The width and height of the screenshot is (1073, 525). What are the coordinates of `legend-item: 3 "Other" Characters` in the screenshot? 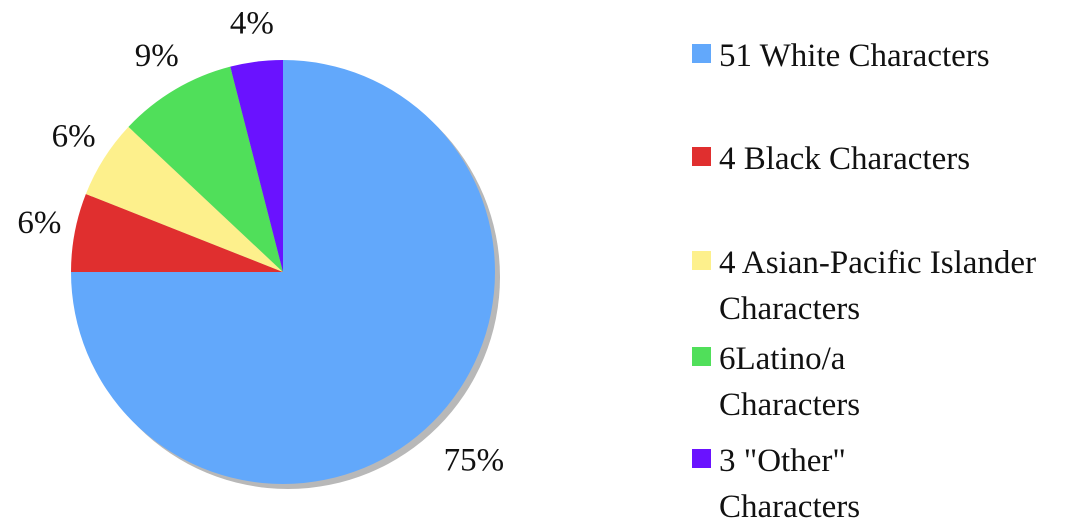 It's located at (805, 481).